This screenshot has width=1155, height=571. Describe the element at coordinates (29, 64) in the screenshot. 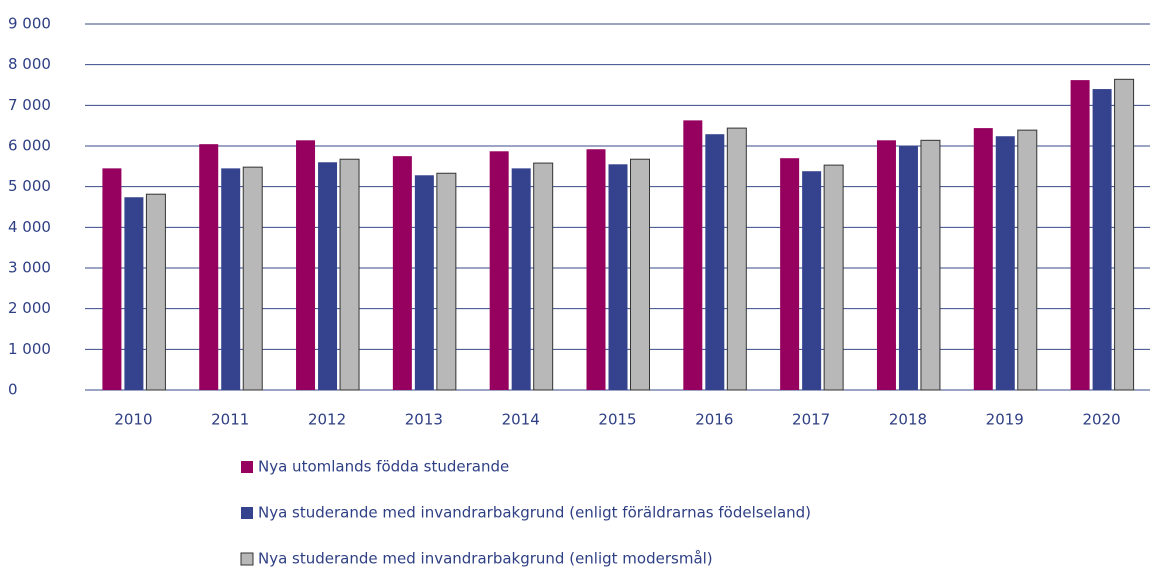

I see `y-tick-label: 8 000` at that location.